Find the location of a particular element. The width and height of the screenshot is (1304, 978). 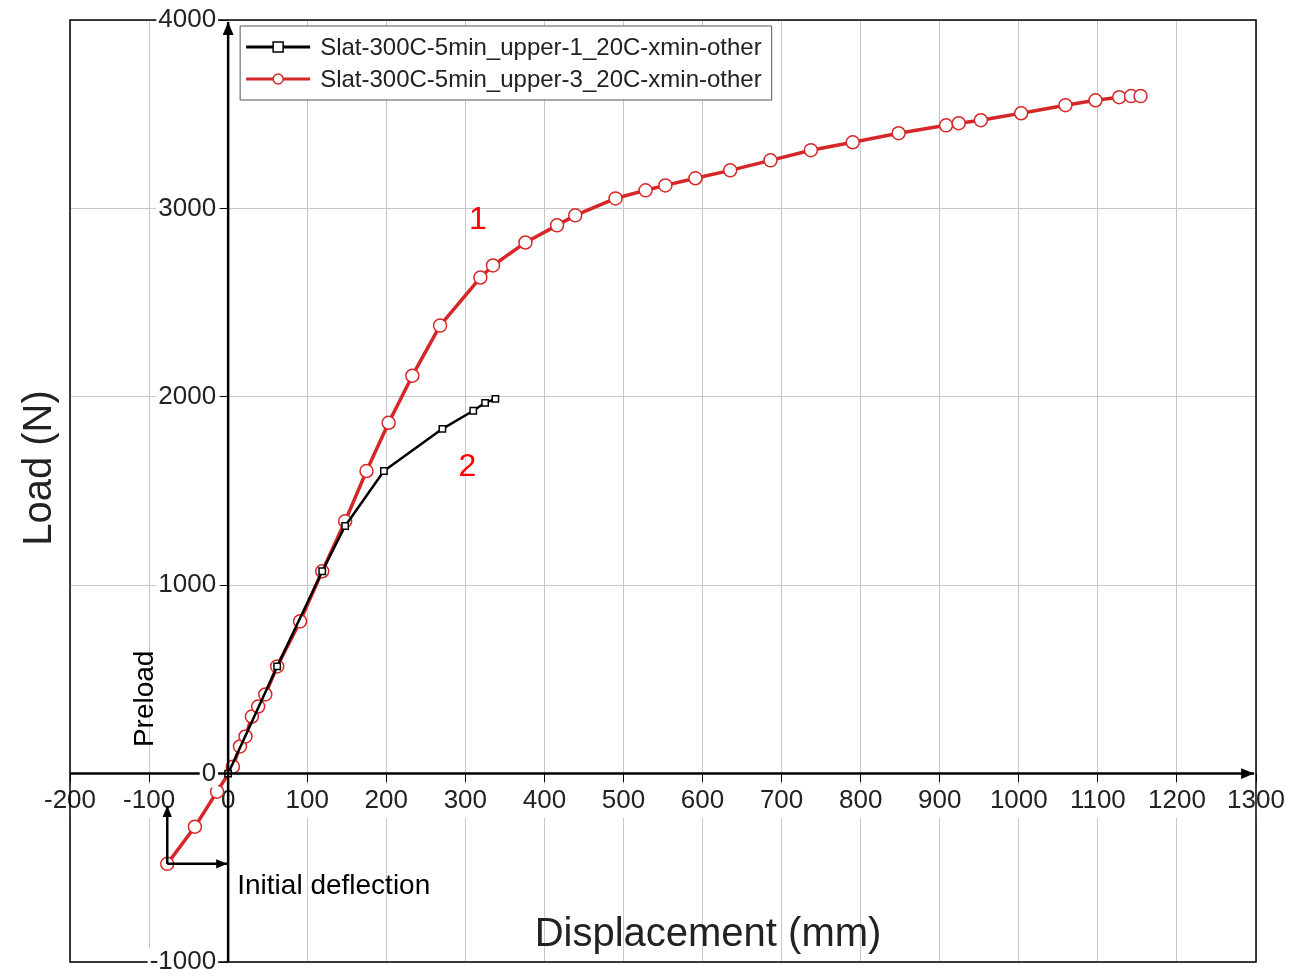

annotation: 2 is located at coordinates (467, 464).